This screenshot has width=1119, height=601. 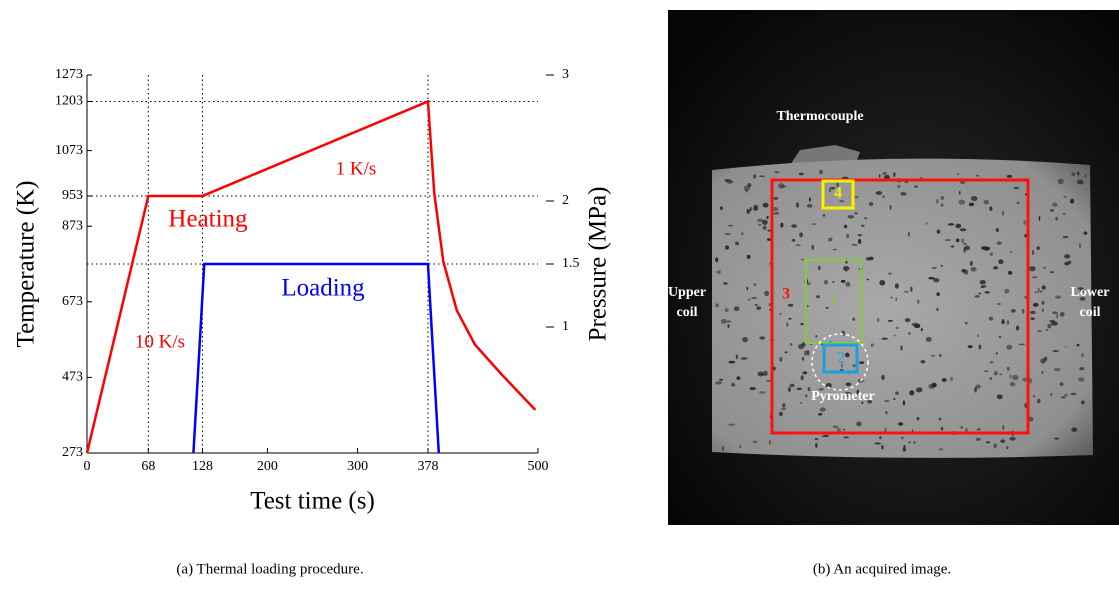 I want to click on image-label: coil, so click(x=1090, y=312).